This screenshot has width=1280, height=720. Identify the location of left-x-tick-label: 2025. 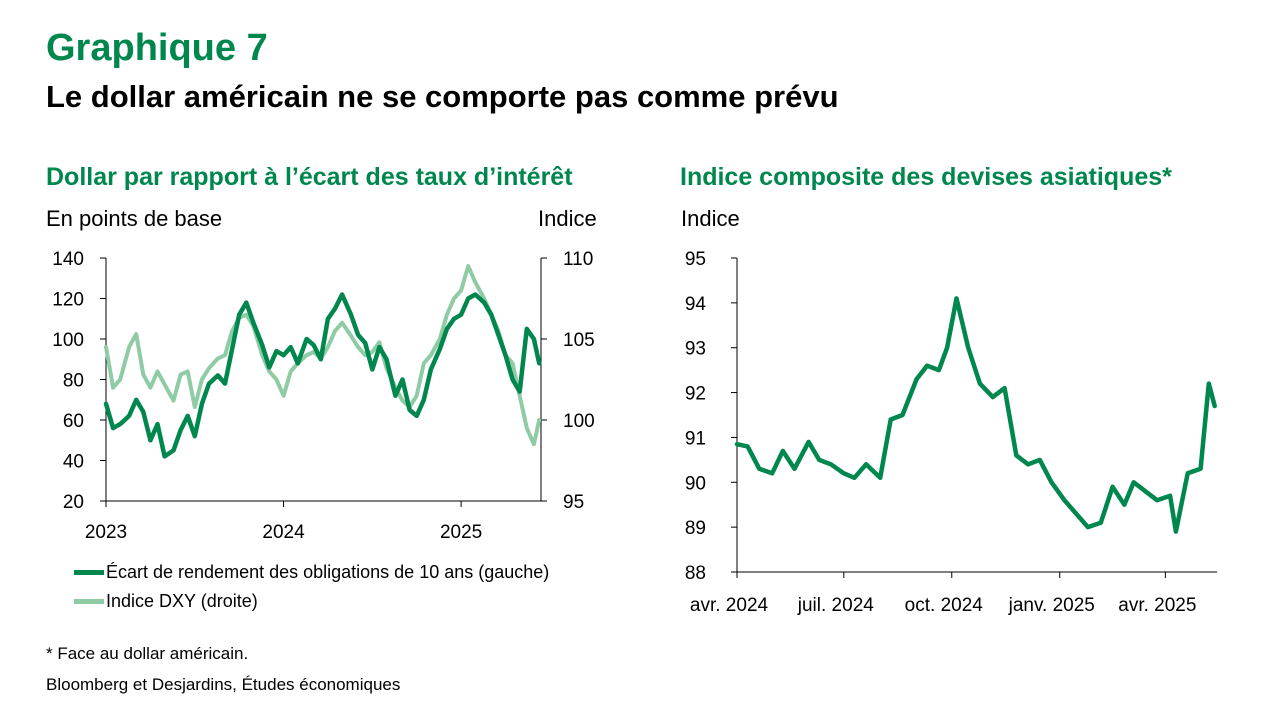
(461, 532).